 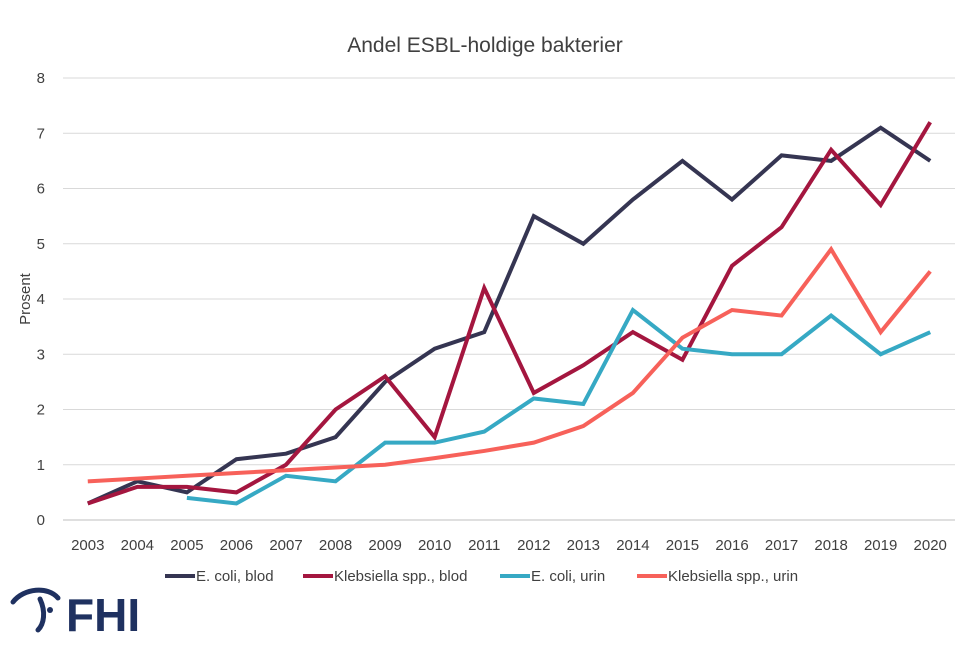 What do you see at coordinates (137, 545) in the screenshot?
I see `x-tick-label: 2004` at bounding box center [137, 545].